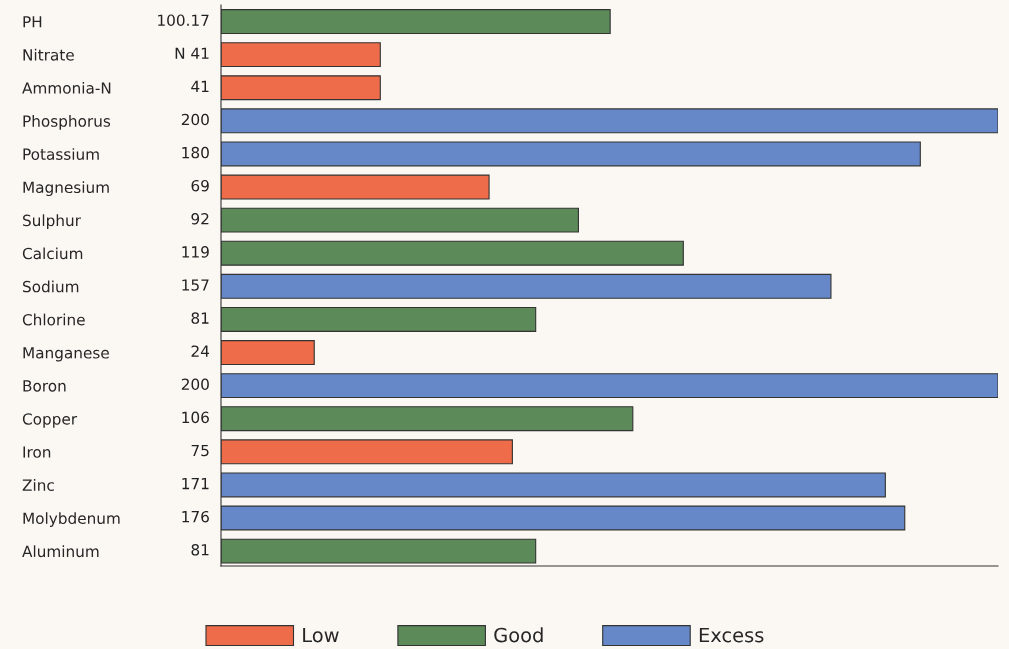  Describe the element at coordinates (195, 285) in the screenshot. I see `data-label: 157` at that location.